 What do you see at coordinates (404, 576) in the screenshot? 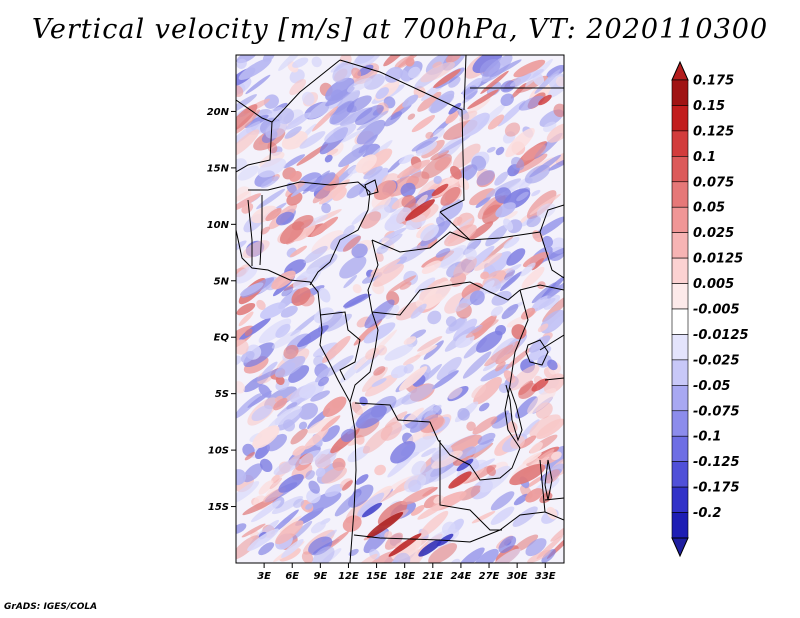
I see `lon-tick-label: 18E` at bounding box center [404, 576].